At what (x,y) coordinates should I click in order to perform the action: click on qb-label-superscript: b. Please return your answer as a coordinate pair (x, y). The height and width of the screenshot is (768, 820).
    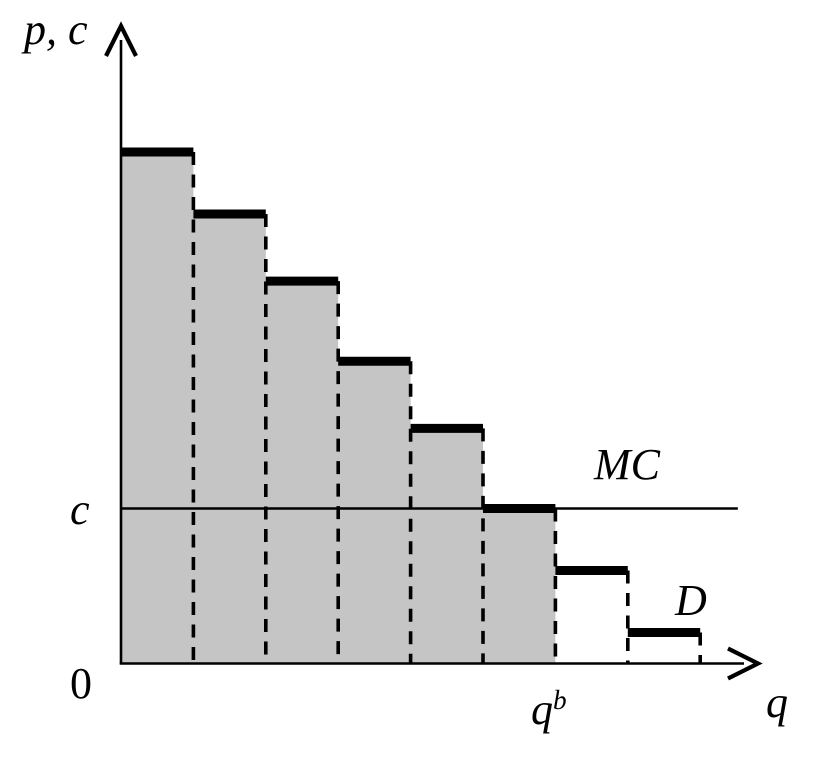
    Looking at the image, I should click on (560, 700).